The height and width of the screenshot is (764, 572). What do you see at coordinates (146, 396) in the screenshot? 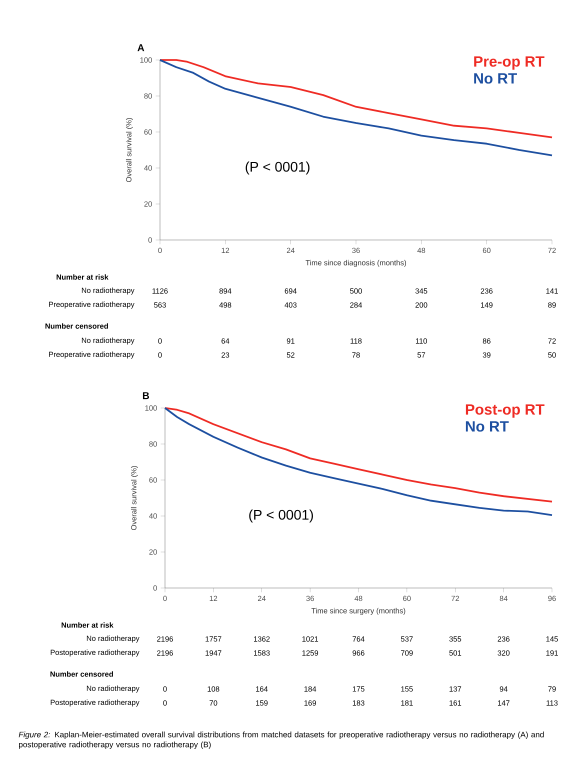
I see `chart-title: B` at bounding box center [146, 396].